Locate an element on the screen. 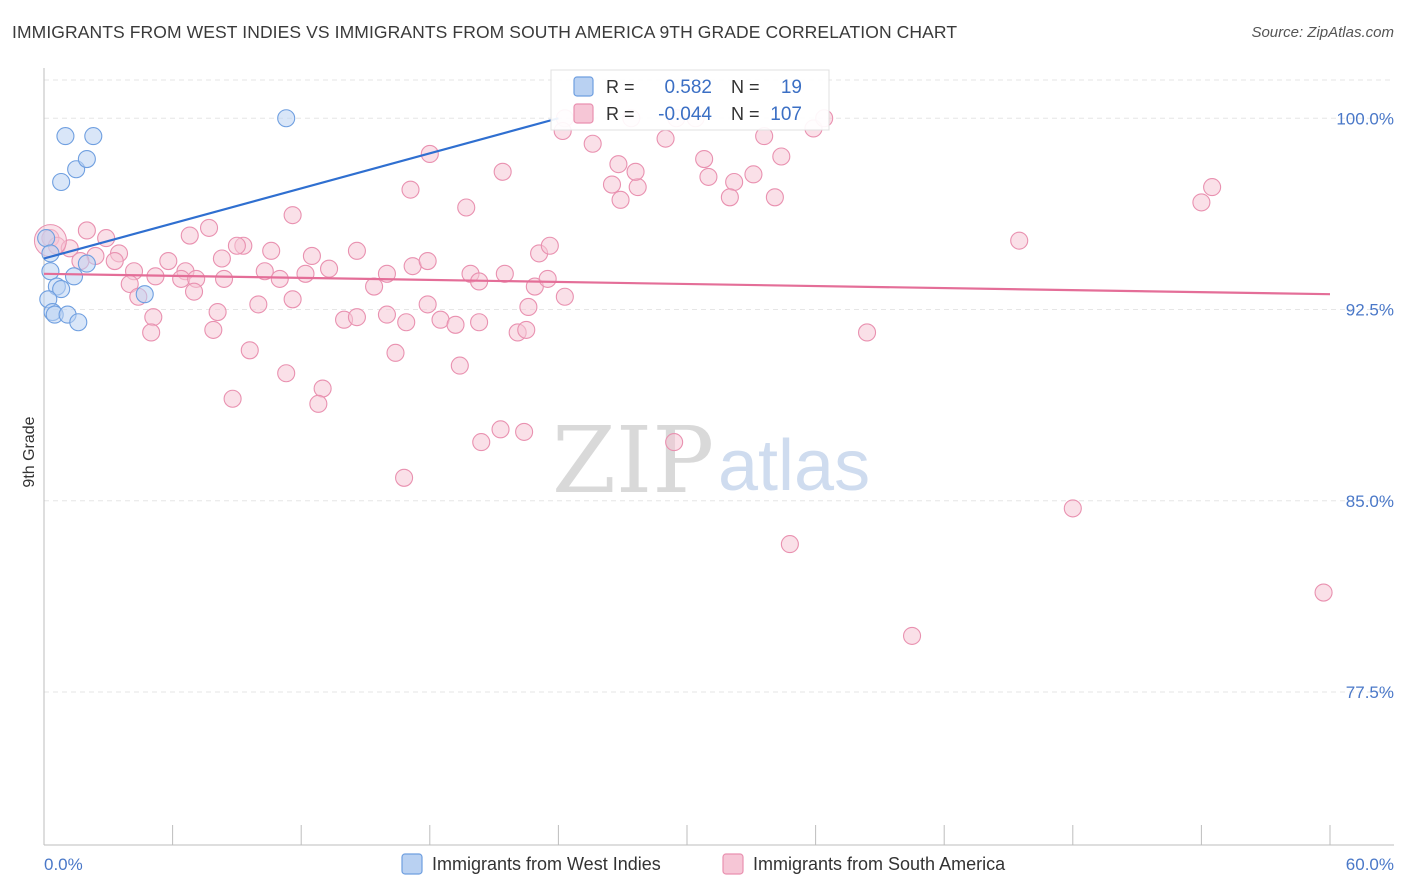  watermark: ZIP atlas is located at coordinates (711, 460).